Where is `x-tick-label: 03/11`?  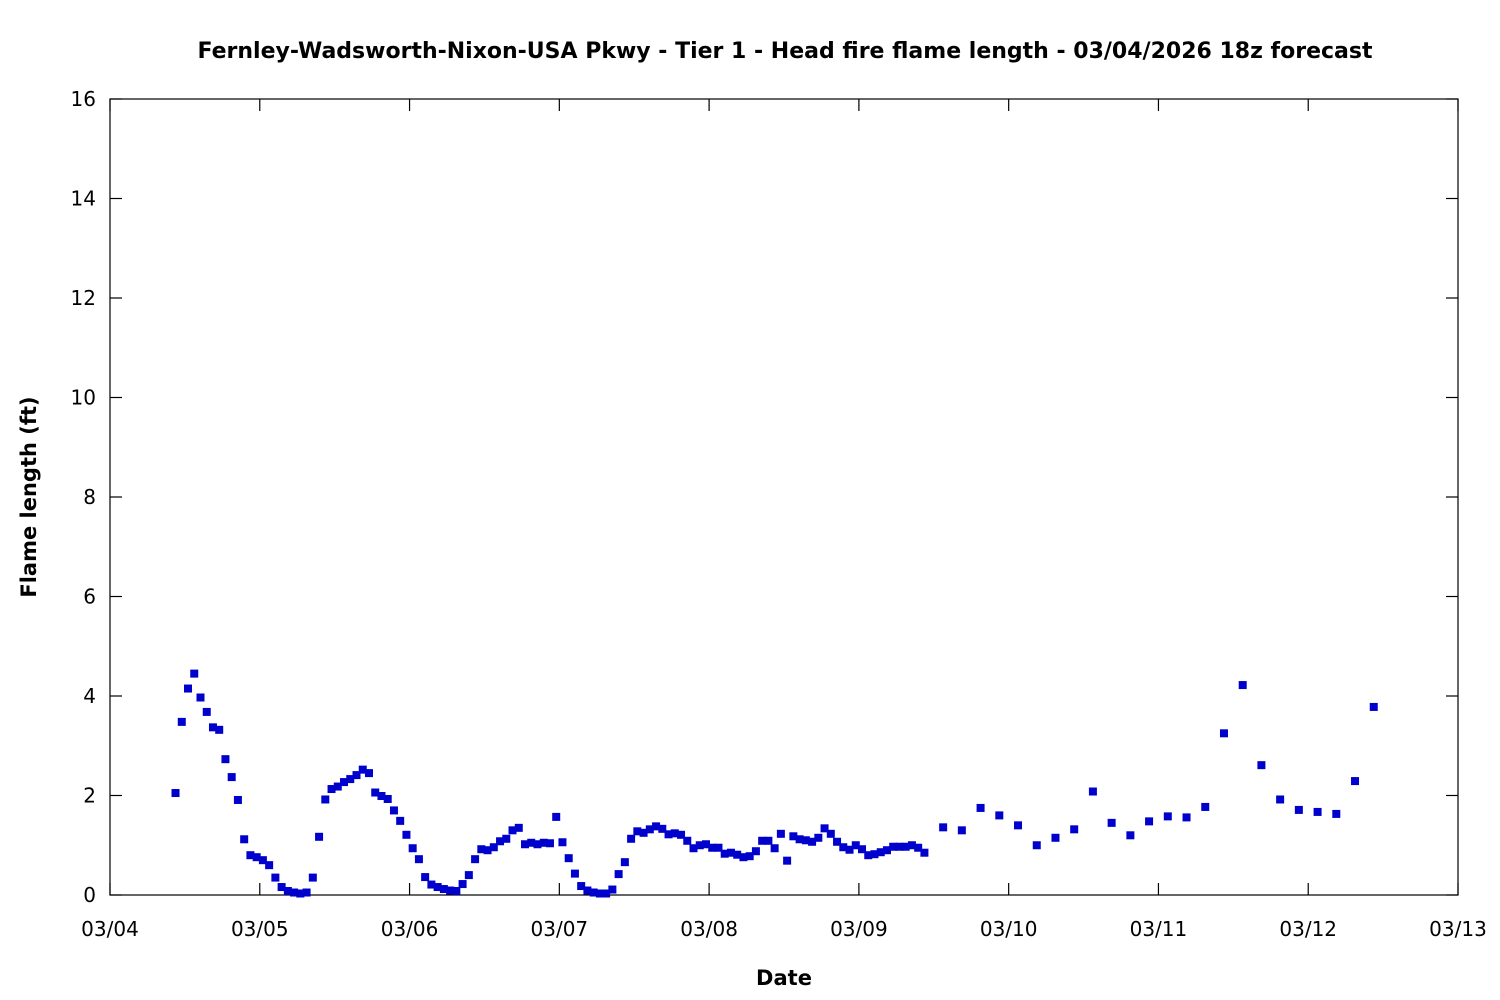
x-tick-label: 03/11 is located at coordinates (1159, 929).